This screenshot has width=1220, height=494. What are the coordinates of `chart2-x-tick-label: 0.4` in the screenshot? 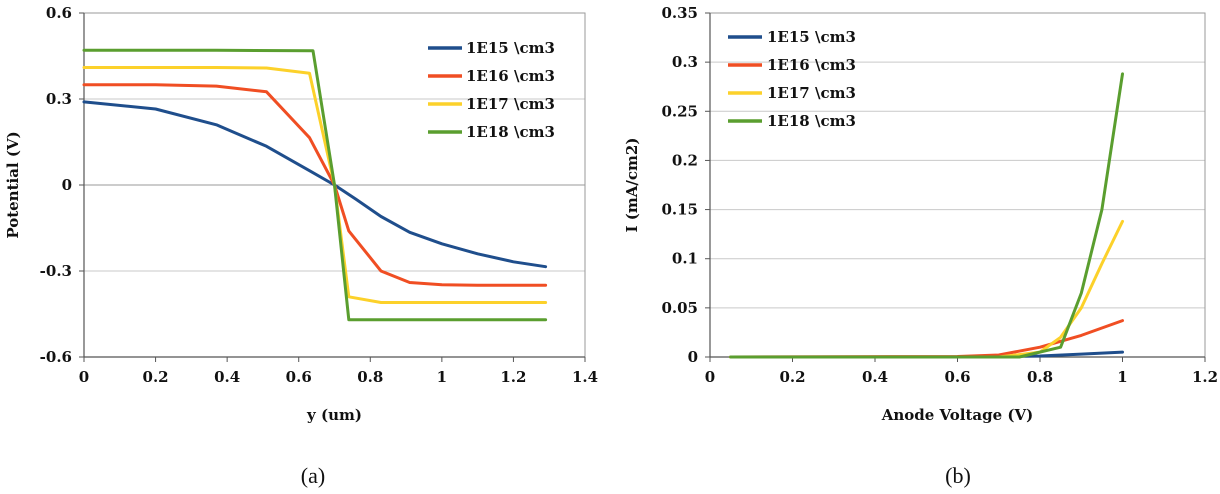 It's located at (875, 377).